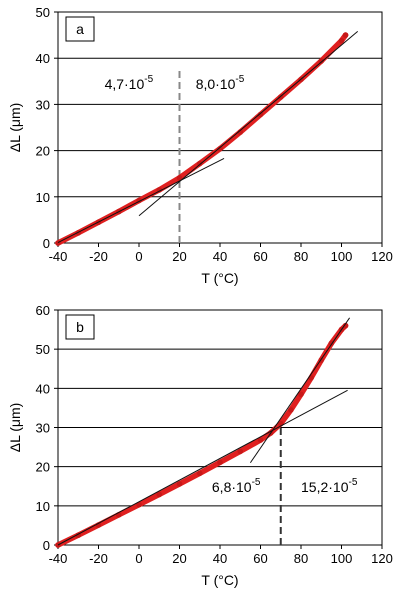 The width and height of the screenshot is (400, 612). I want to click on chart-0-x-tick-label: 60, so click(260, 256).